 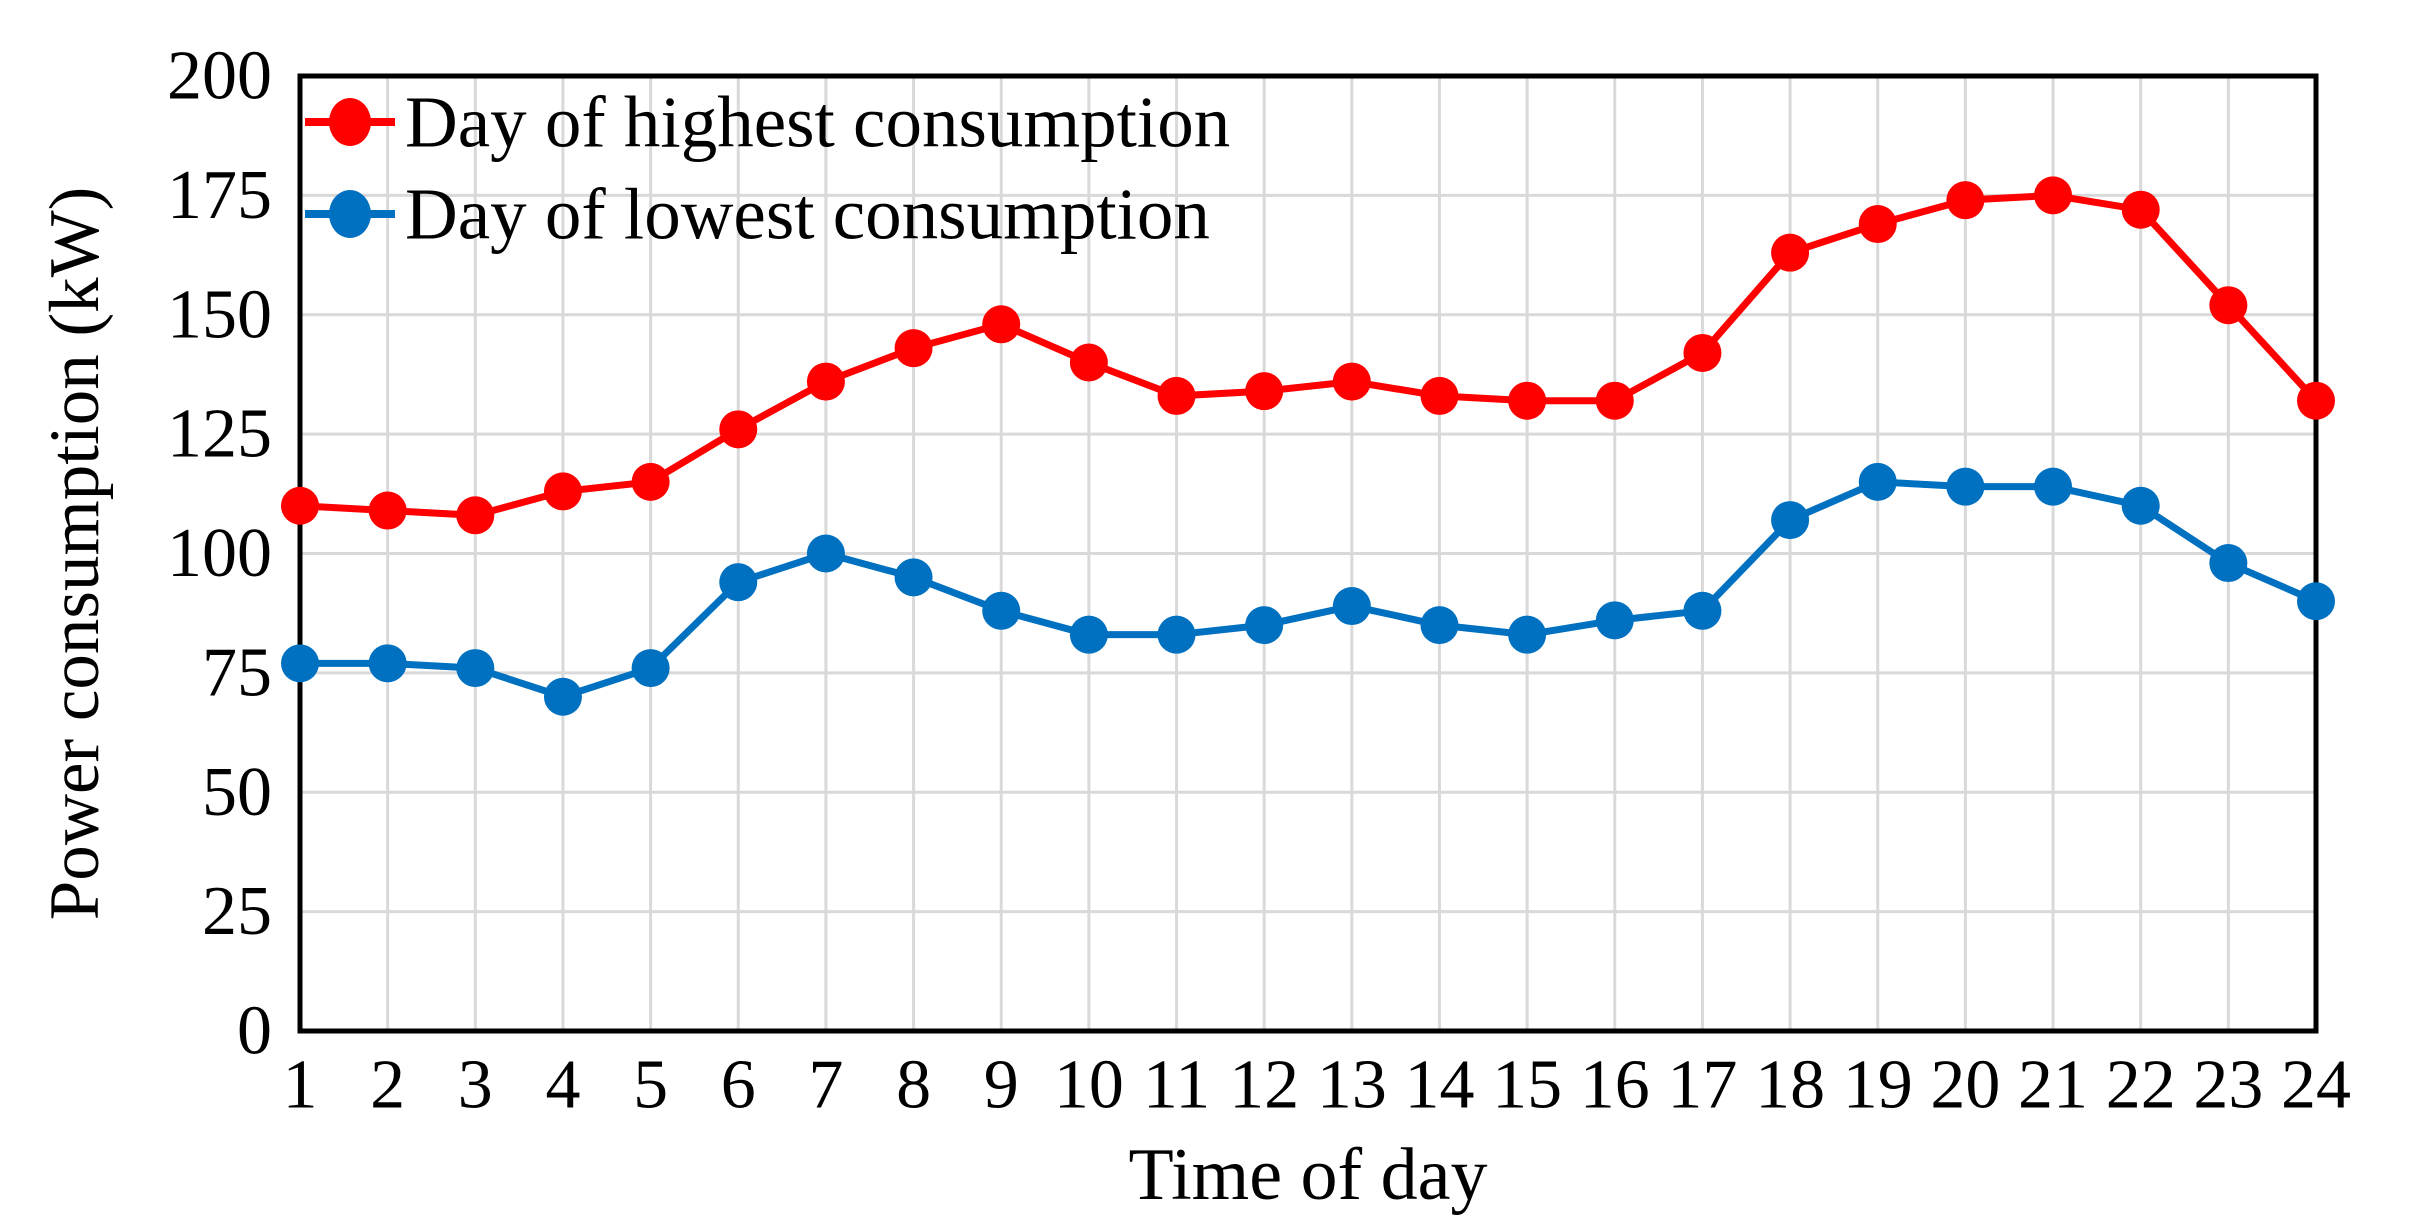 I want to click on y-tick-label: 200, so click(x=219, y=76).